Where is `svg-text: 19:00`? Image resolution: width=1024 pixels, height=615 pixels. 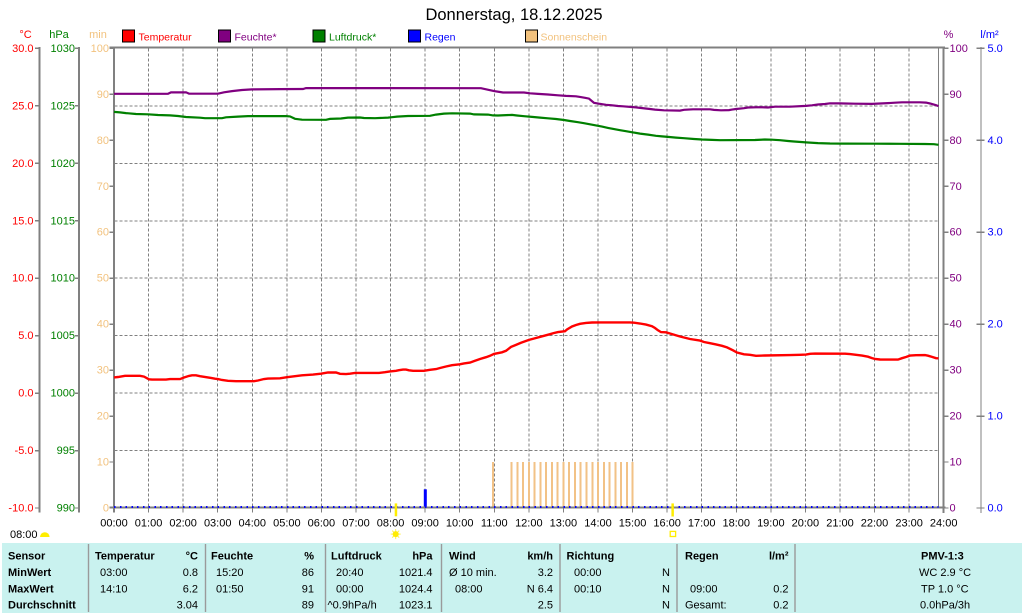 svg-text: 19:00 is located at coordinates (771, 524).